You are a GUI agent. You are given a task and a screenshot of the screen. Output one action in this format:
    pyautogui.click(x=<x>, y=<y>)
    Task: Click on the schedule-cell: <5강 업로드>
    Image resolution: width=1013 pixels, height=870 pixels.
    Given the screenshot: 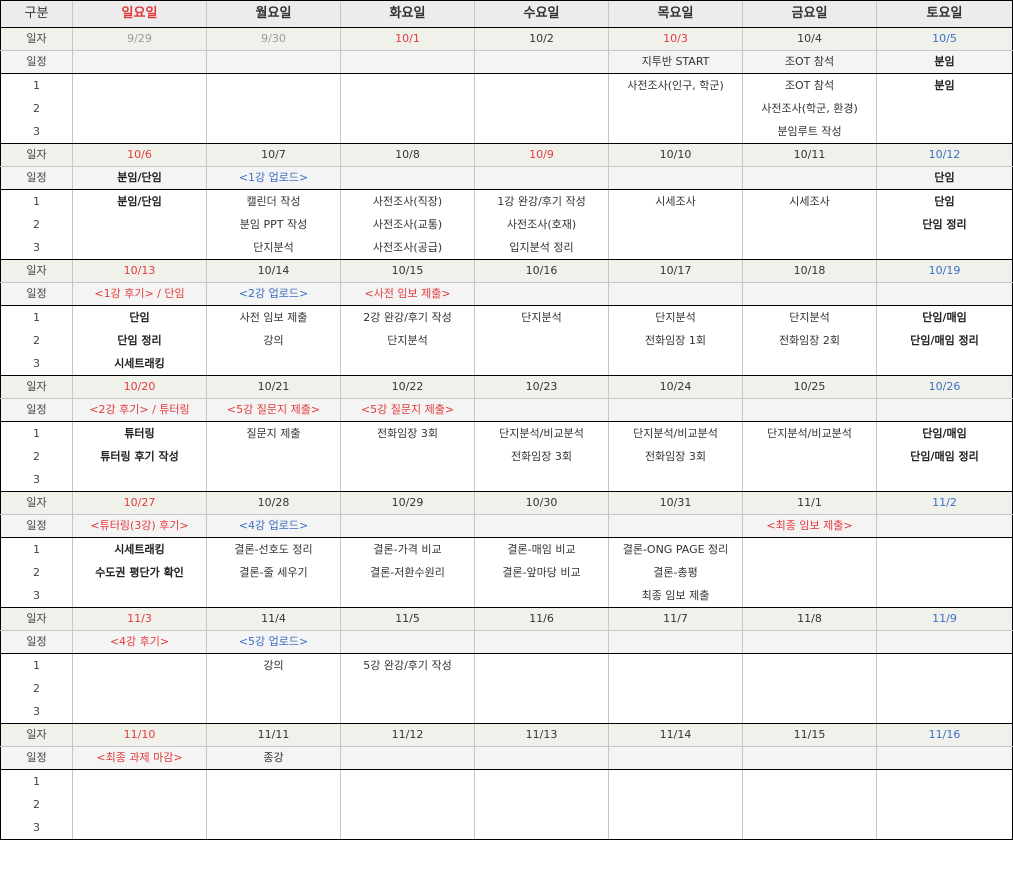 What is the action you would take?
    pyautogui.click(x=273, y=642)
    